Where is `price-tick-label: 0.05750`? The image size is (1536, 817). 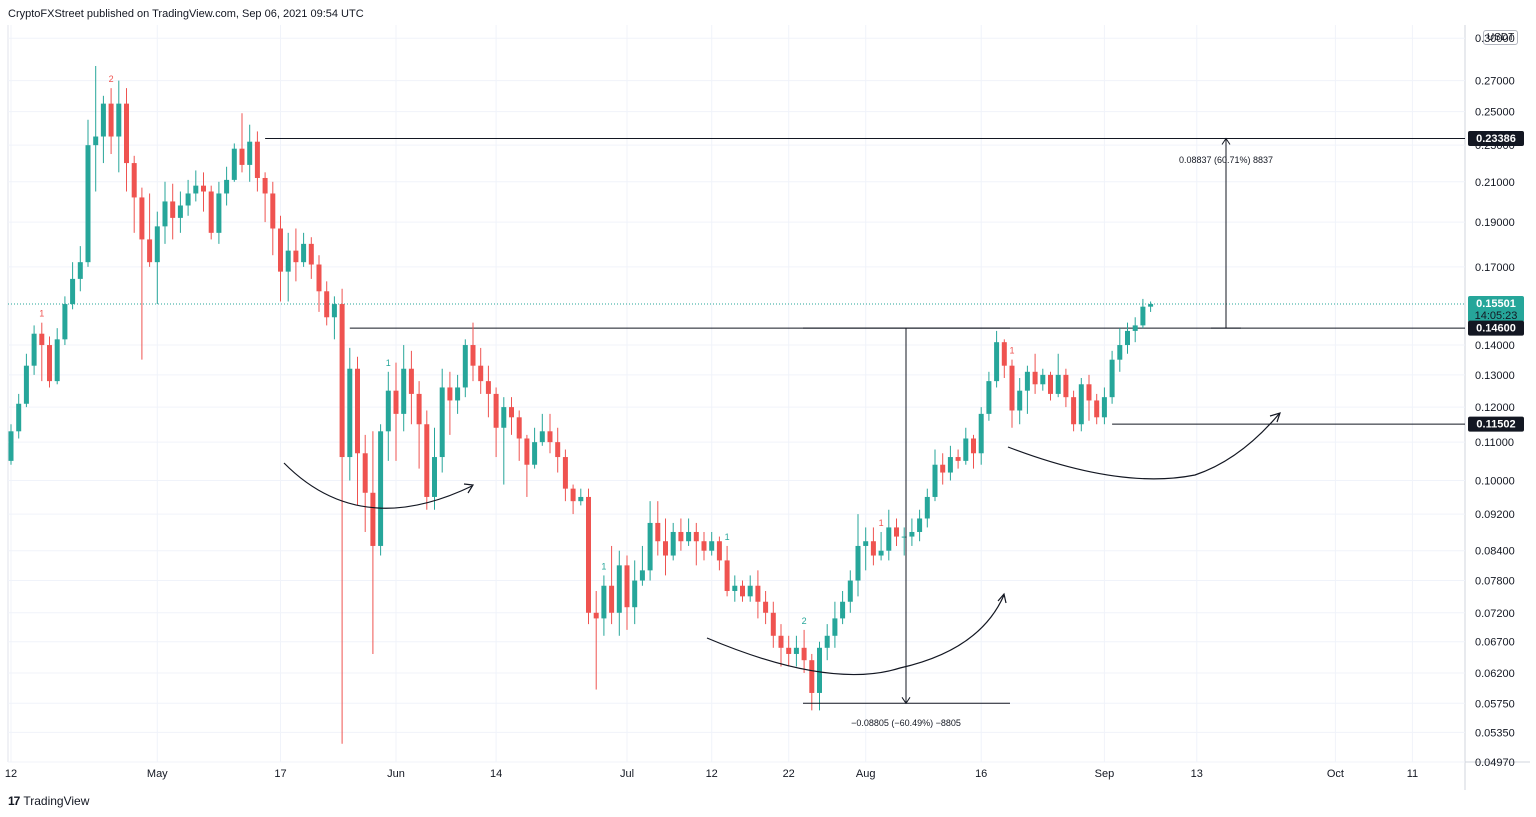 price-tick-label: 0.05750 is located at coordinates (1495, 704).